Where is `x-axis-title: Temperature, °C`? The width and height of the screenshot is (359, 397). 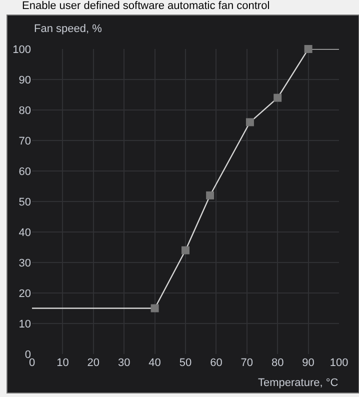
x-axis-title: Temperature, °C is located at coordinates (298, 383).